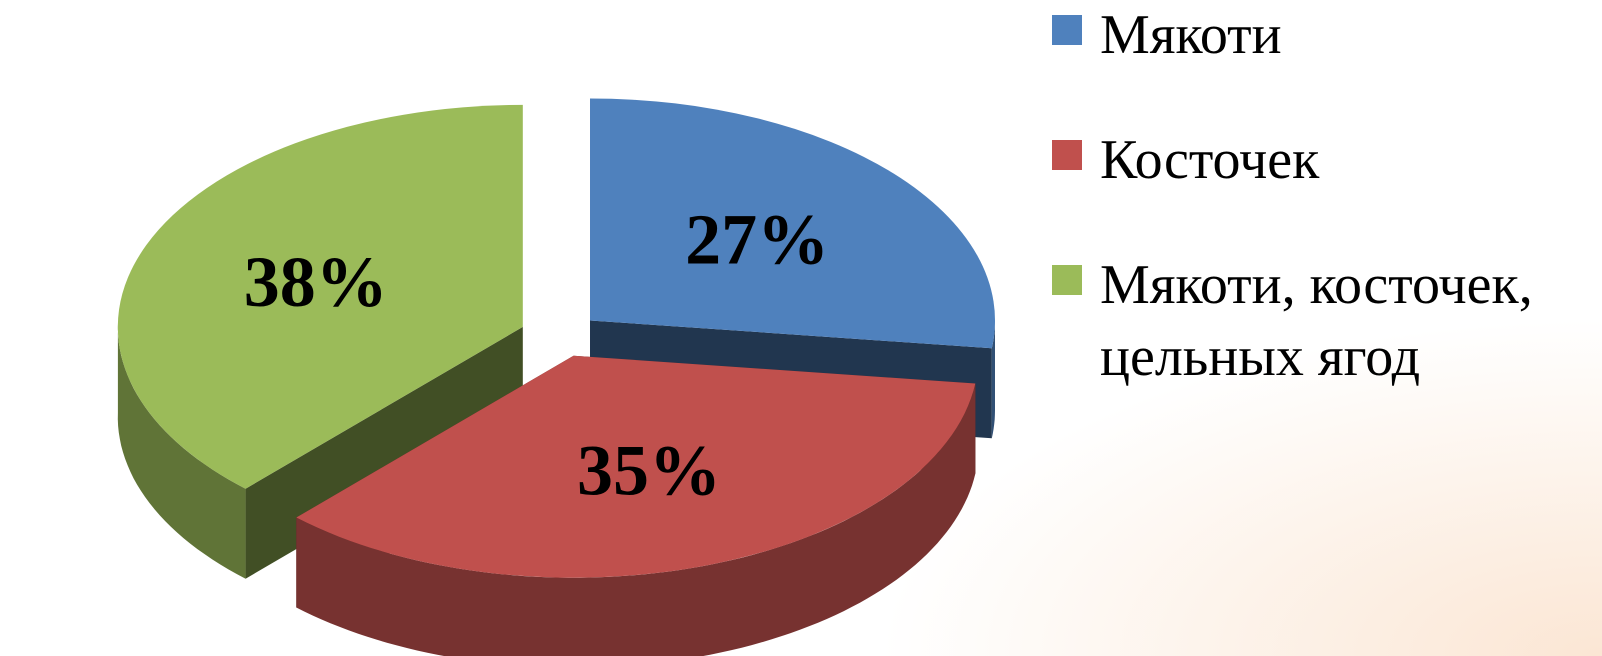 This screenshot has width=1602, height=656. I want to click on legend-label-2-line-0: Мякоти, косточек,, so click(1316, 285).